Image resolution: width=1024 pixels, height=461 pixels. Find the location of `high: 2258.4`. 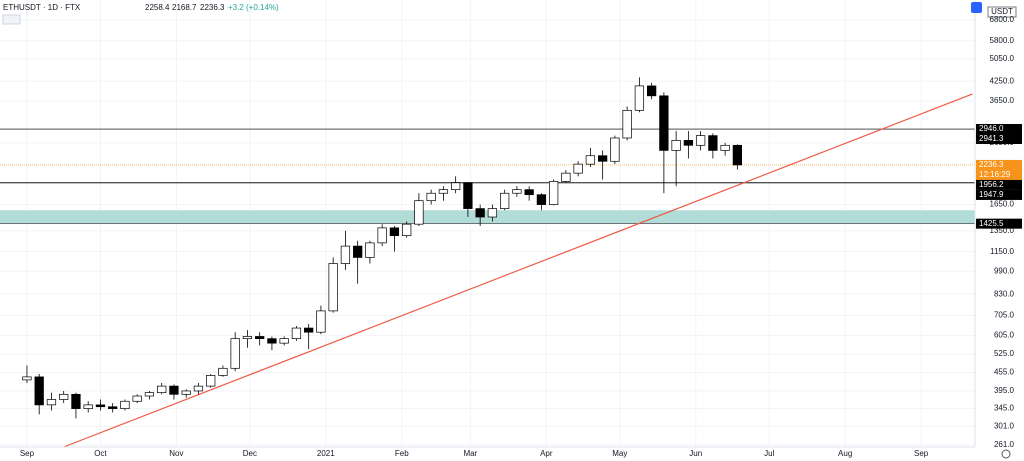

high: 2258.4 is located at coordinates (157, 7).